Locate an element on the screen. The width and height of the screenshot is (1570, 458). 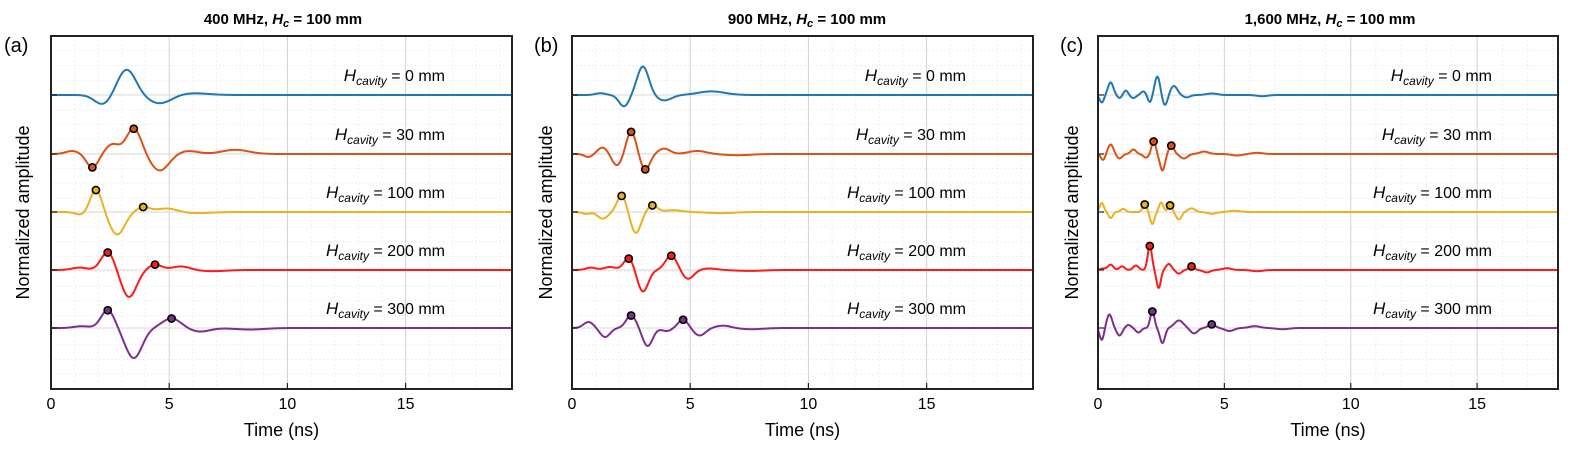
chart-title: 900 MHz, Hc = 100 mm is located at coordinates (807, 20).